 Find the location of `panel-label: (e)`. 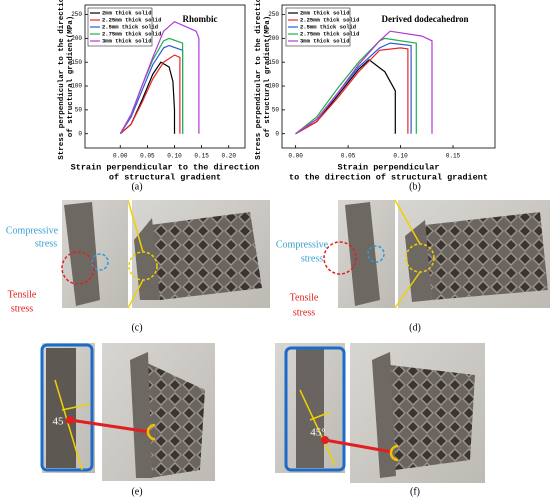

panel-label: (e) is located at coordinates (136, 491).